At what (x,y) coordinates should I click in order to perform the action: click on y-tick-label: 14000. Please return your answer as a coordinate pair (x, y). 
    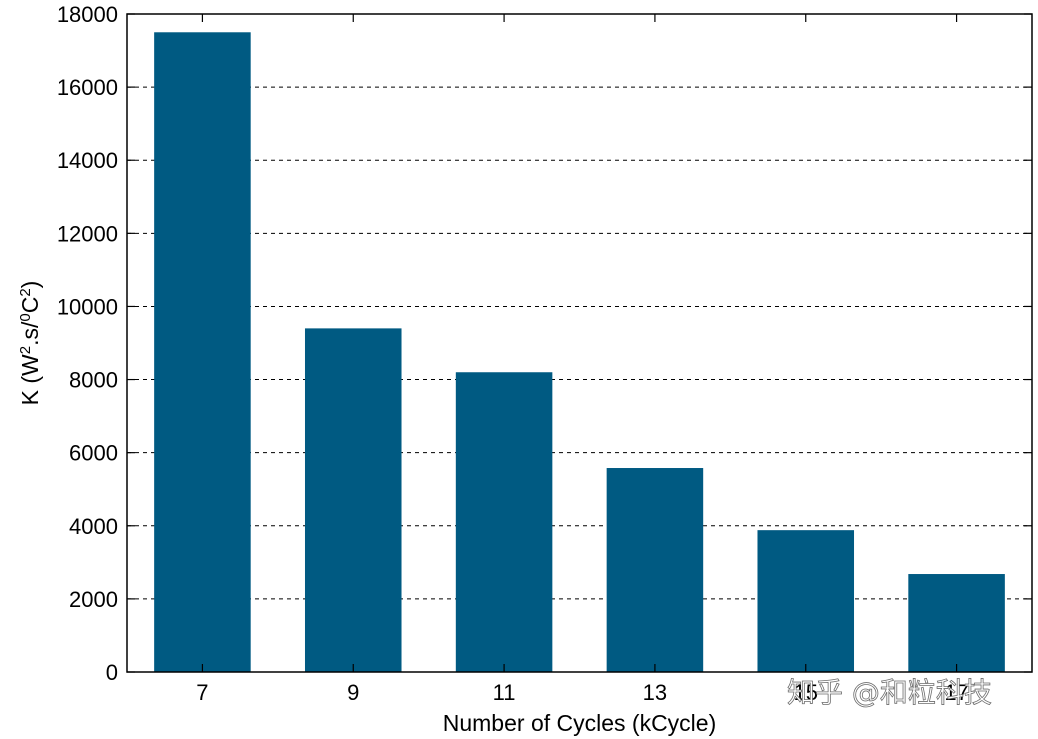
    Looking at the image, I should click on (87, 160).